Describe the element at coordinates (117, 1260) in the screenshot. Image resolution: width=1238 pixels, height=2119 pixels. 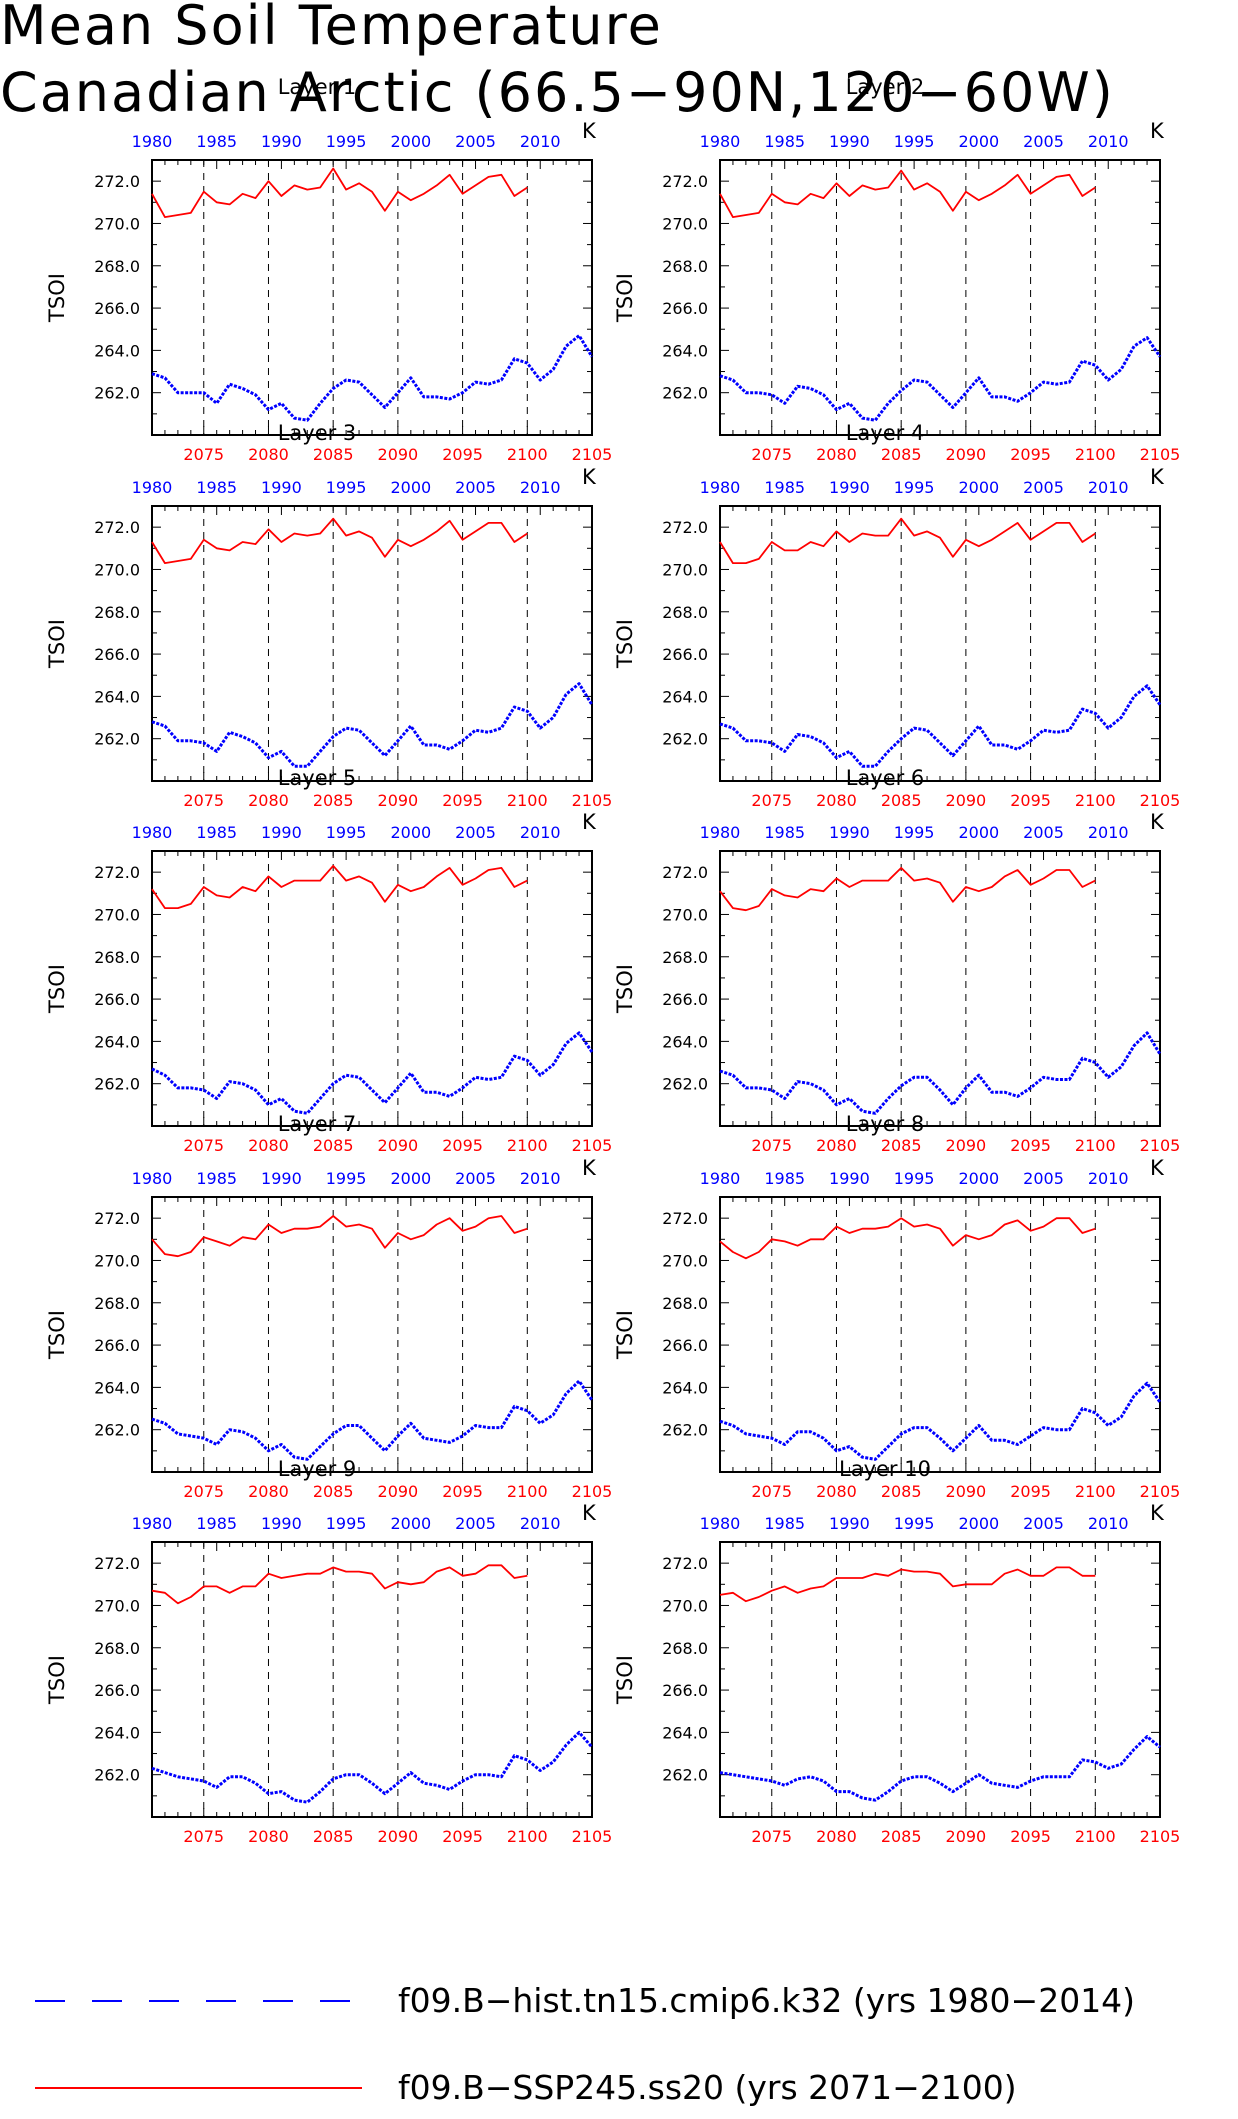
I see `y-tick-label: 270.0` at that location.